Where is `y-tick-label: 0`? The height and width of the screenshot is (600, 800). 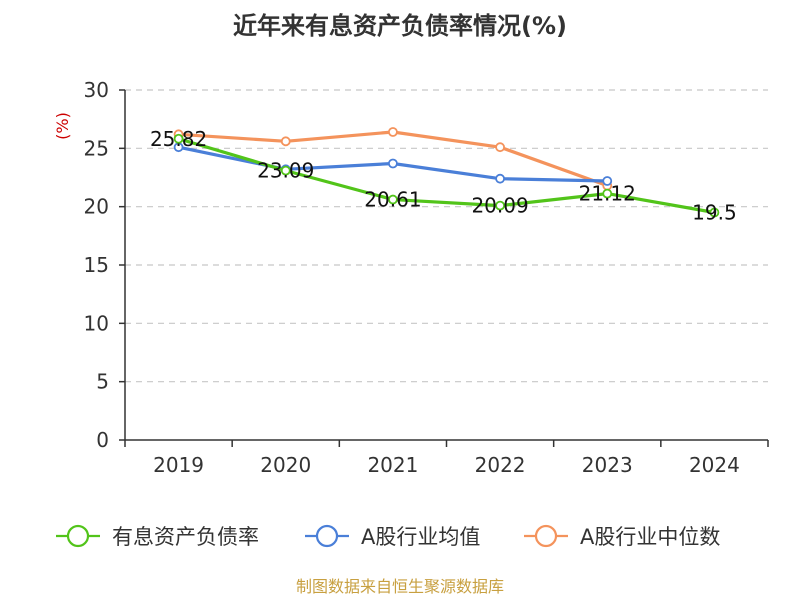 y-tick-label: 0 is located at coordinates (102, 440).